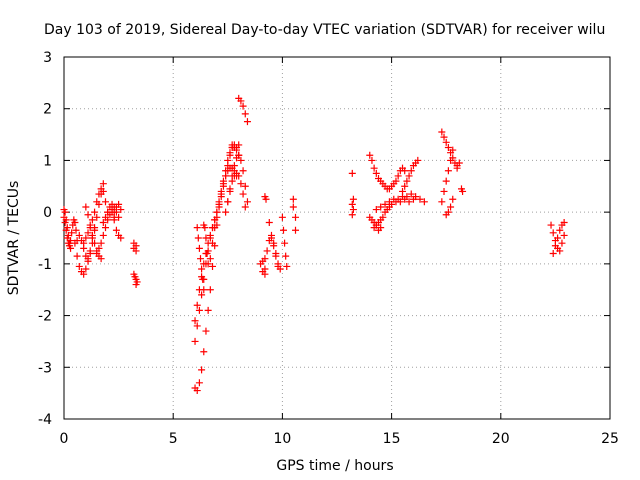 This screenshot has height=480, width=640. I want to click on y-tick-label: -3, so click(45, 368).